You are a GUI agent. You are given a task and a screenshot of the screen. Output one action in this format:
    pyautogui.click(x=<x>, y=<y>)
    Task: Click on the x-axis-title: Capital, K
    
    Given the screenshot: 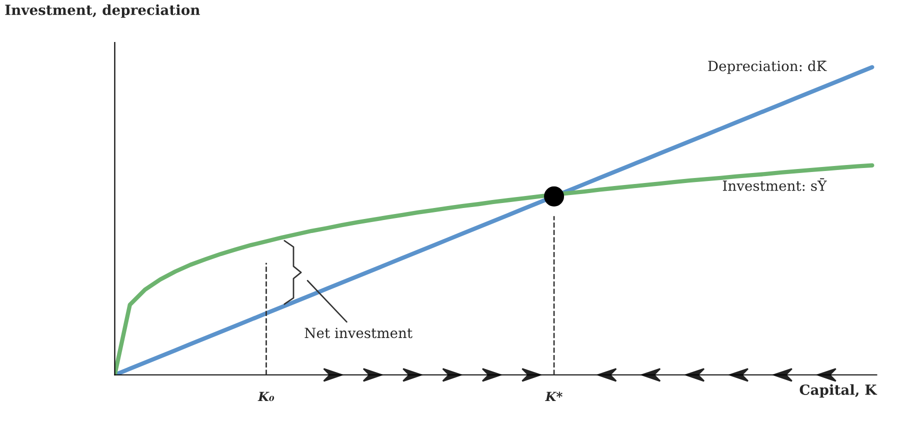 What is the action you would take?
    pyautogui.click(x=839, y=391)
    